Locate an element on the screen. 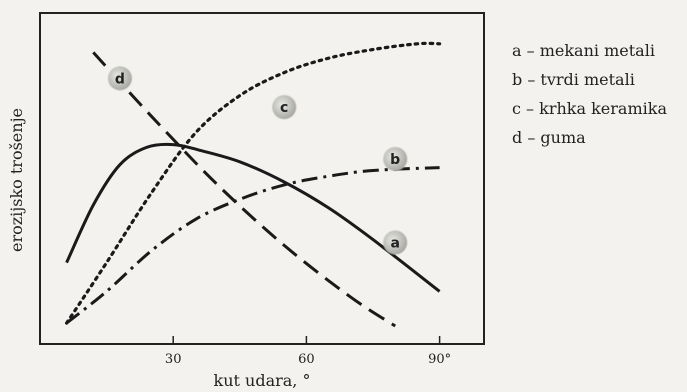 This screenshot has width=687, height=392. curve-label-badge-c is located at coordinates (284, 107).